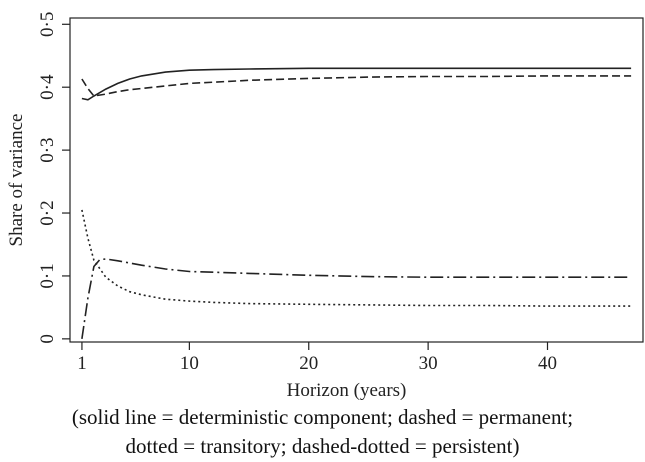 This screenshot has width=645, height=462. I want to click on y-tick-label: 0·5, so click(47, 24).